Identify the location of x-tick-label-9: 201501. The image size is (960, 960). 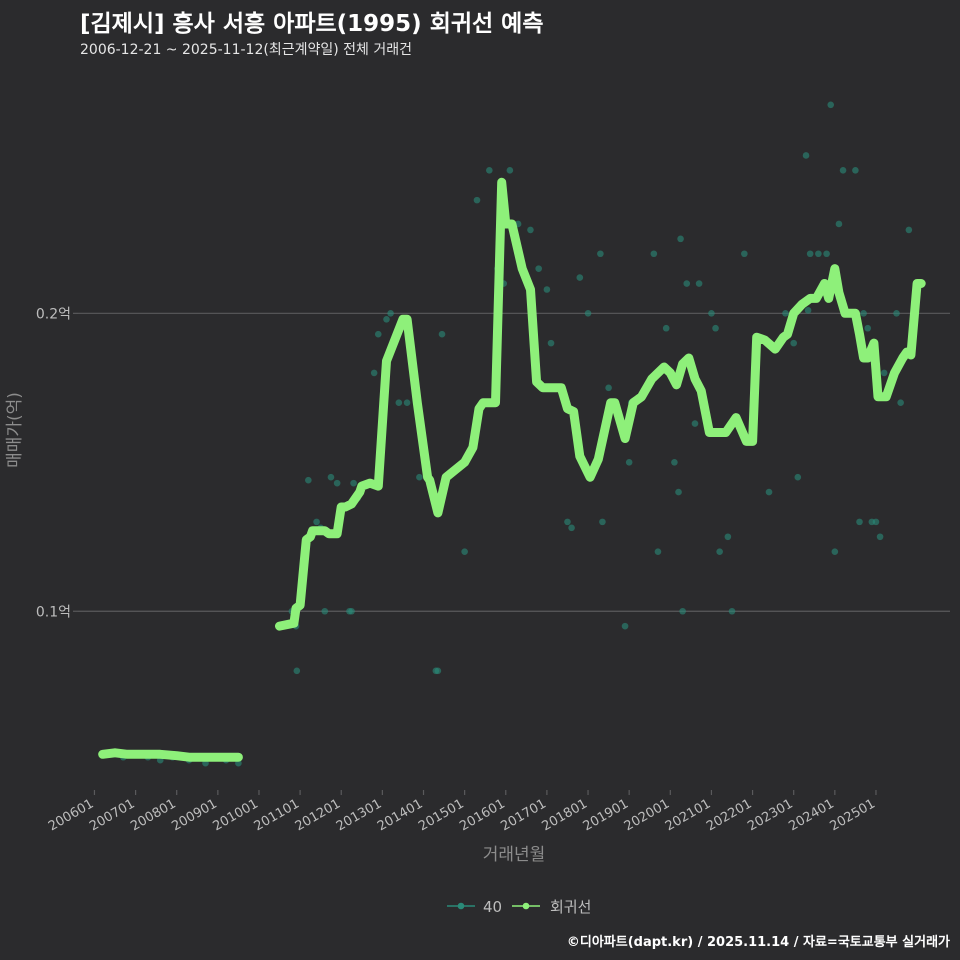
(441, 815).